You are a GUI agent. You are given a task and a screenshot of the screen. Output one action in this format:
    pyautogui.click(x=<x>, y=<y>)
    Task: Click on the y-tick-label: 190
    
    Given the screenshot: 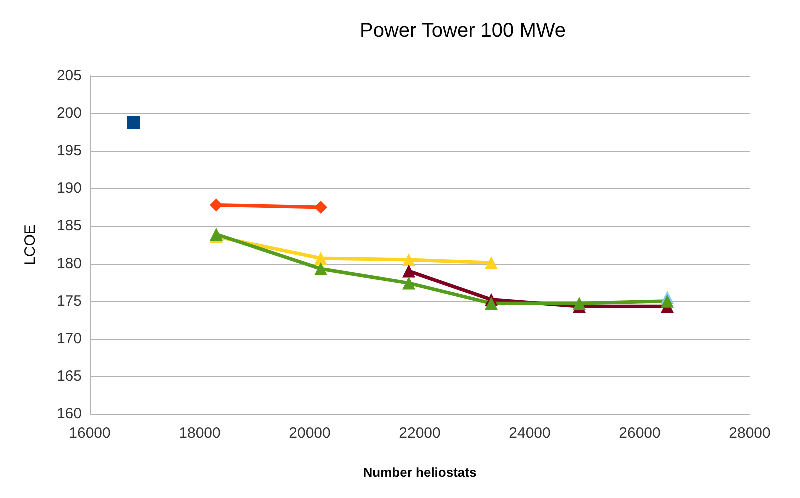 What is the action you would take?
    pyautogui.click(x=69, y=189)
    